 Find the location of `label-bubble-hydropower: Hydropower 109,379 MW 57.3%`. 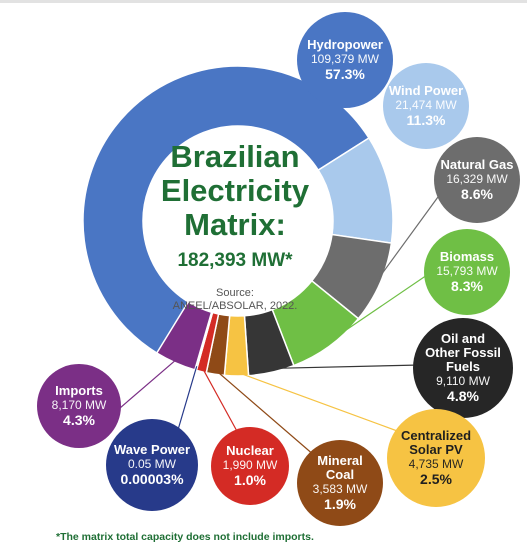

label-bubble-hydropower: Hydropower 109,379 MW 57.3% is located at coordinates (345, 60).